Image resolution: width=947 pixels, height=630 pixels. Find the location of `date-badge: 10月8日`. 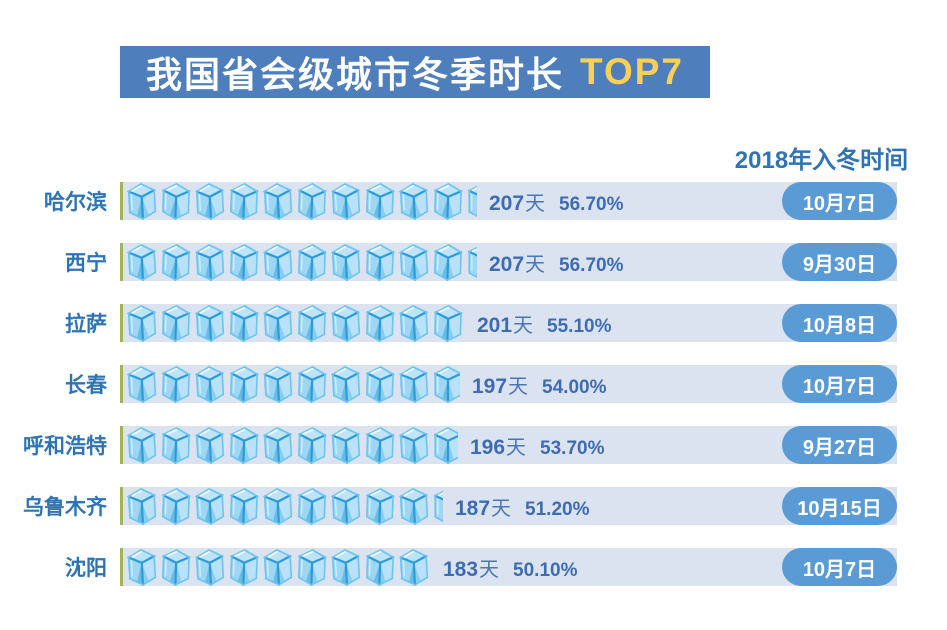

date-badge: 10月8日 is located at coordinates (839, 323).